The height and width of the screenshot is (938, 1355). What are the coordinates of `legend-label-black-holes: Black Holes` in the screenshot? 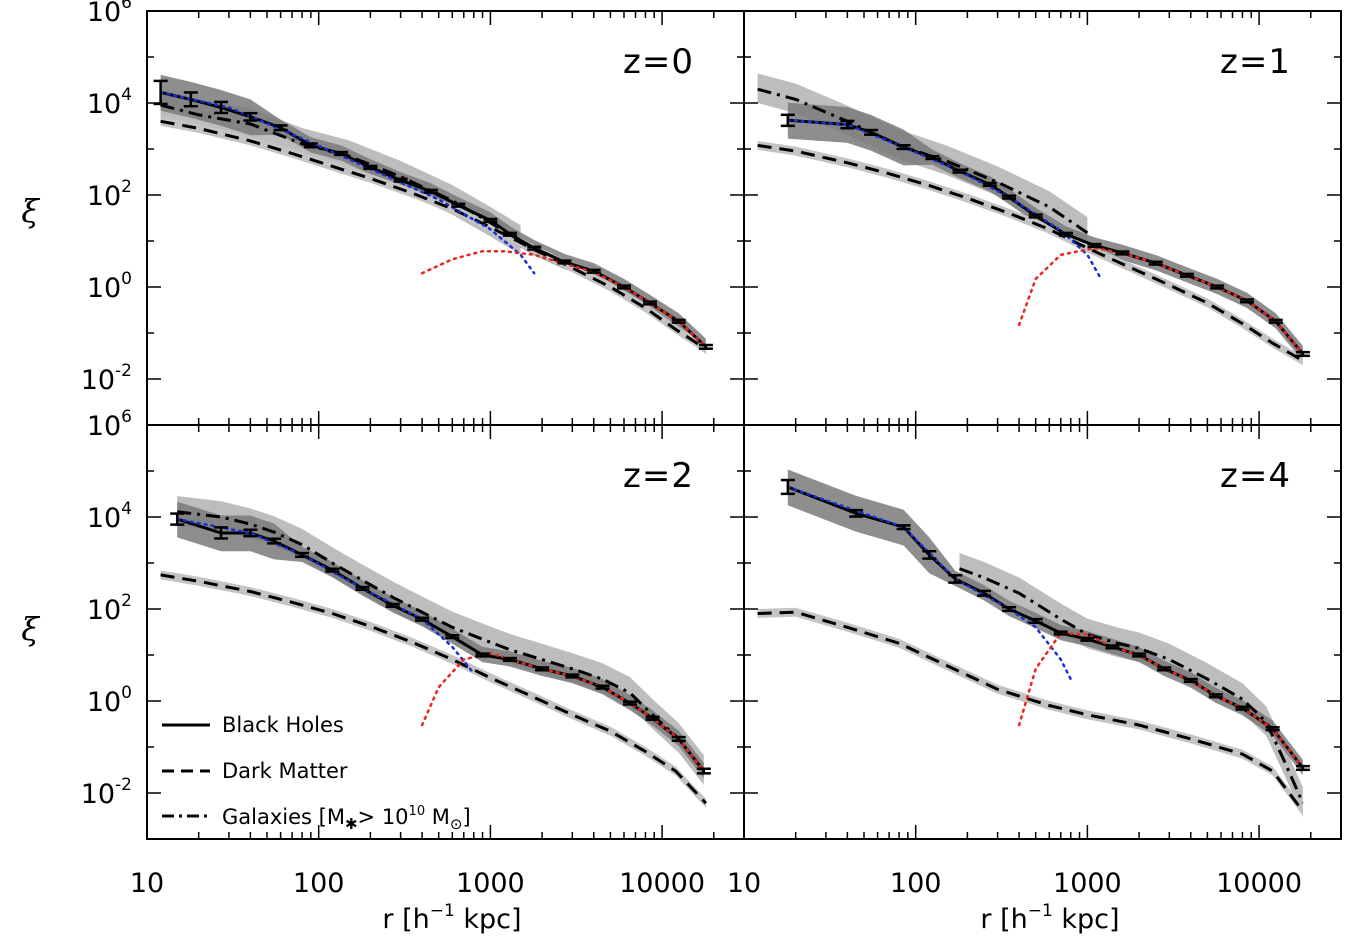 It's located at (283, 725).